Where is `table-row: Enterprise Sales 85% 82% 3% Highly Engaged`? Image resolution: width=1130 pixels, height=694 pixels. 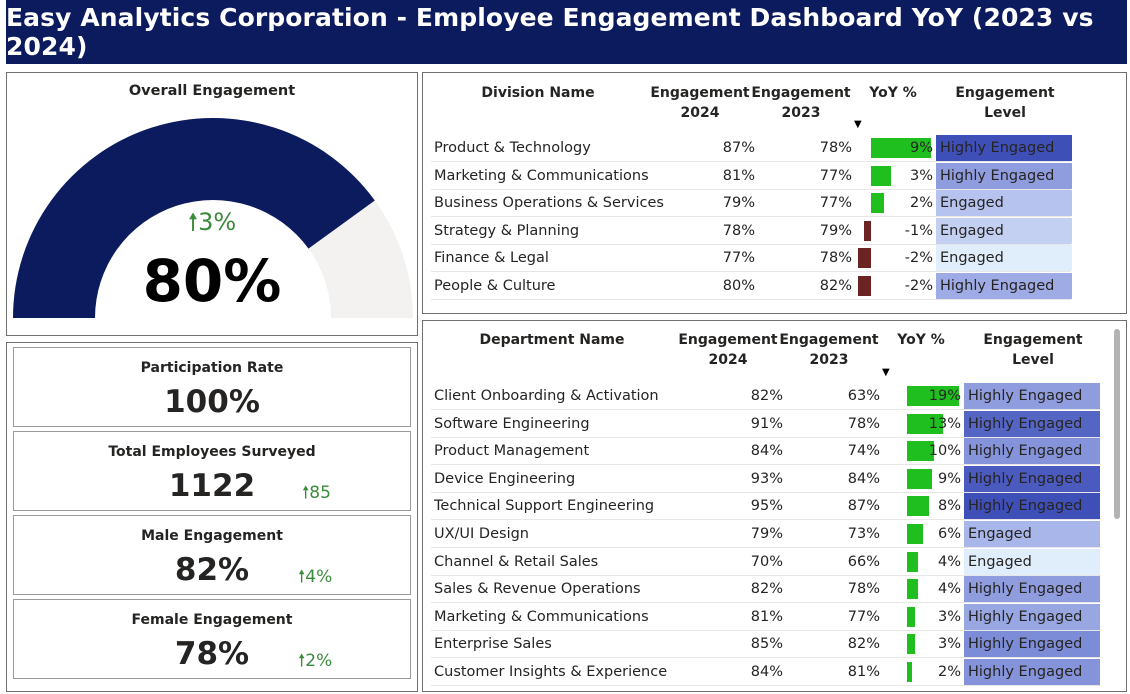 table-row: Enterprise Sales 85% 82% 3% Highly Engaged is located at coordinates (766, 645).